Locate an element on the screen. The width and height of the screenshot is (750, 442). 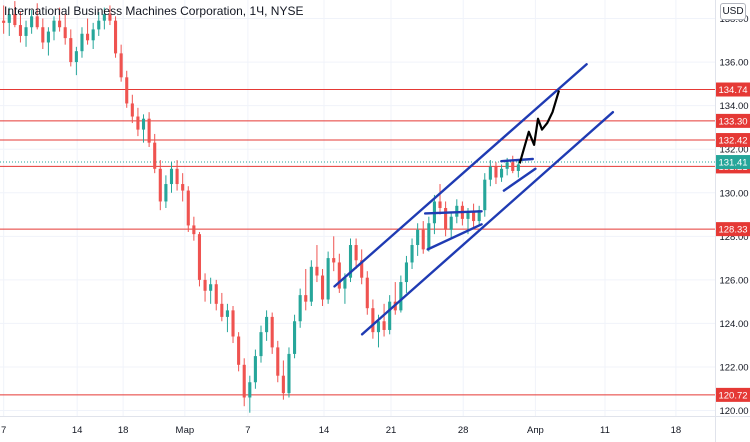
y-tick-label: 132.00 is located at coordinates (733, 150).